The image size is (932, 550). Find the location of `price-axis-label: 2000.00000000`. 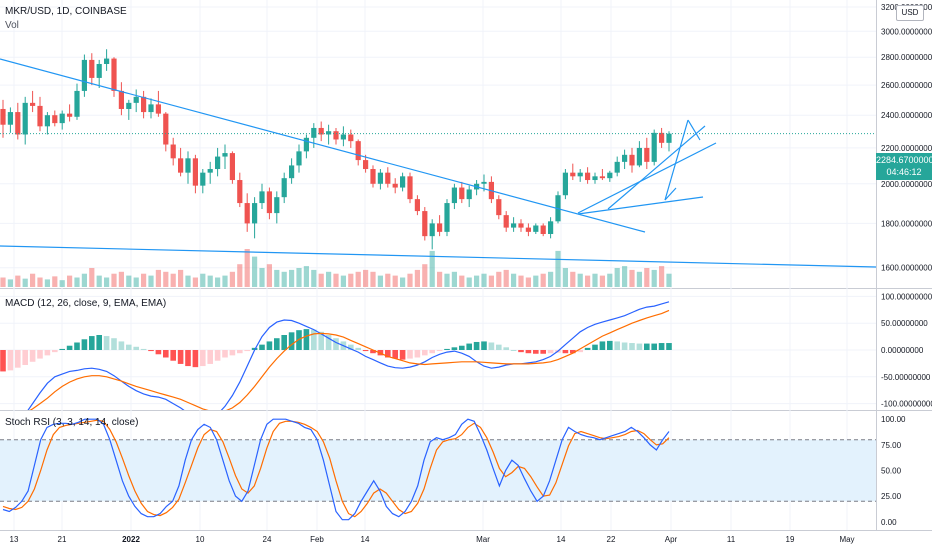

price-axis-label: 2000.00000000 is located at coordinates (906, 184).